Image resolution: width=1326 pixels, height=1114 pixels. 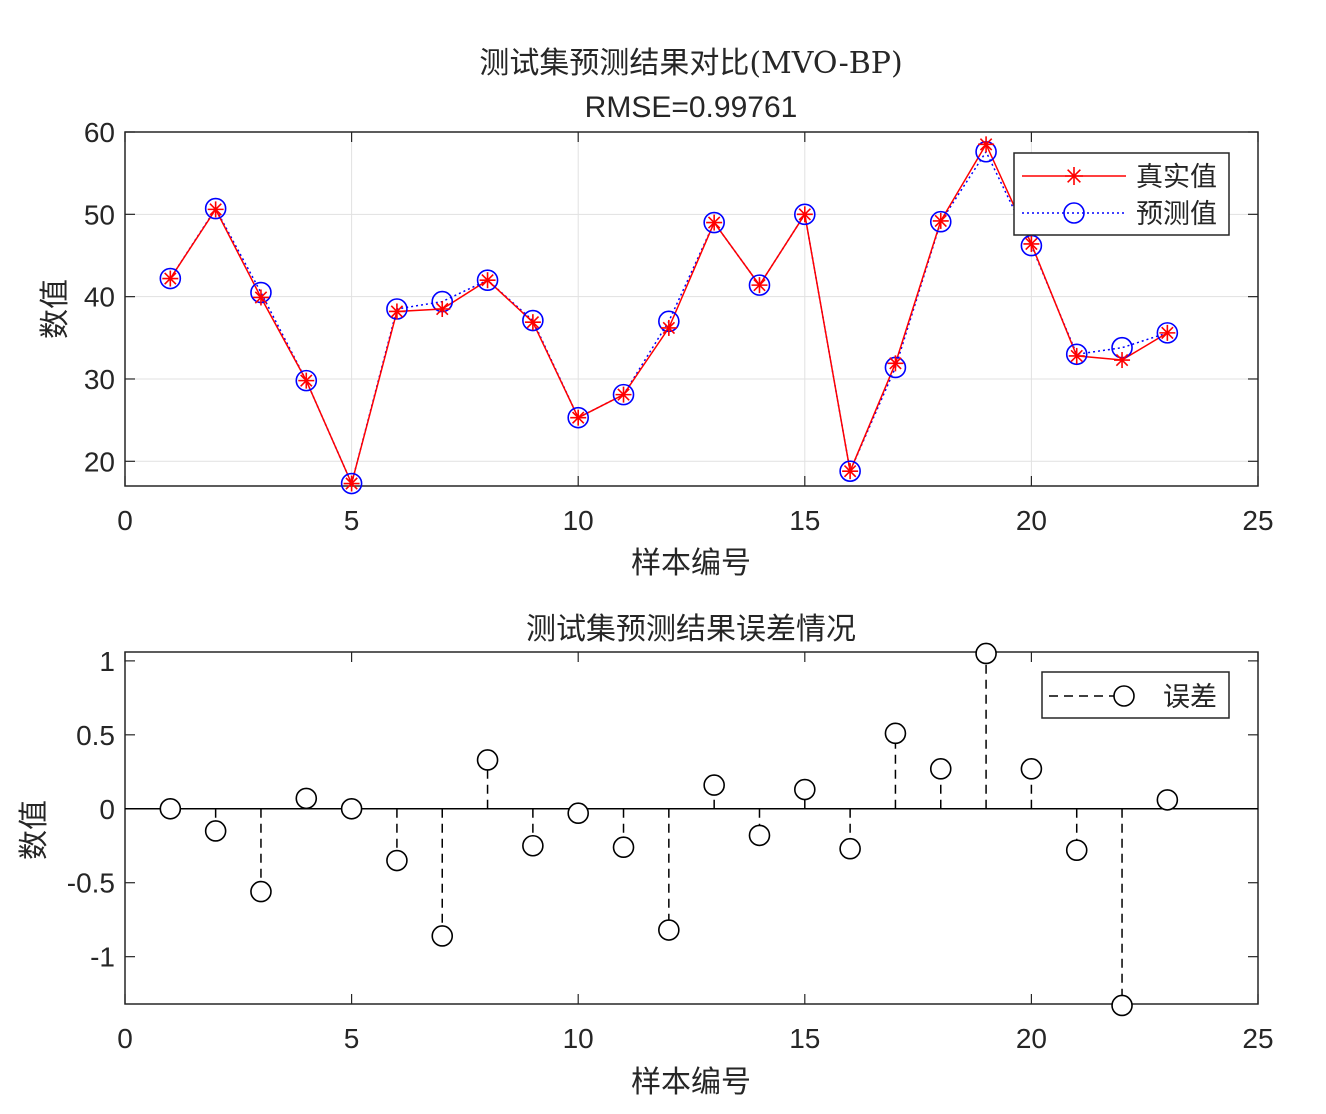 I want to click on bottom-x-tick-label: 5, so click(x=352, y=1038).